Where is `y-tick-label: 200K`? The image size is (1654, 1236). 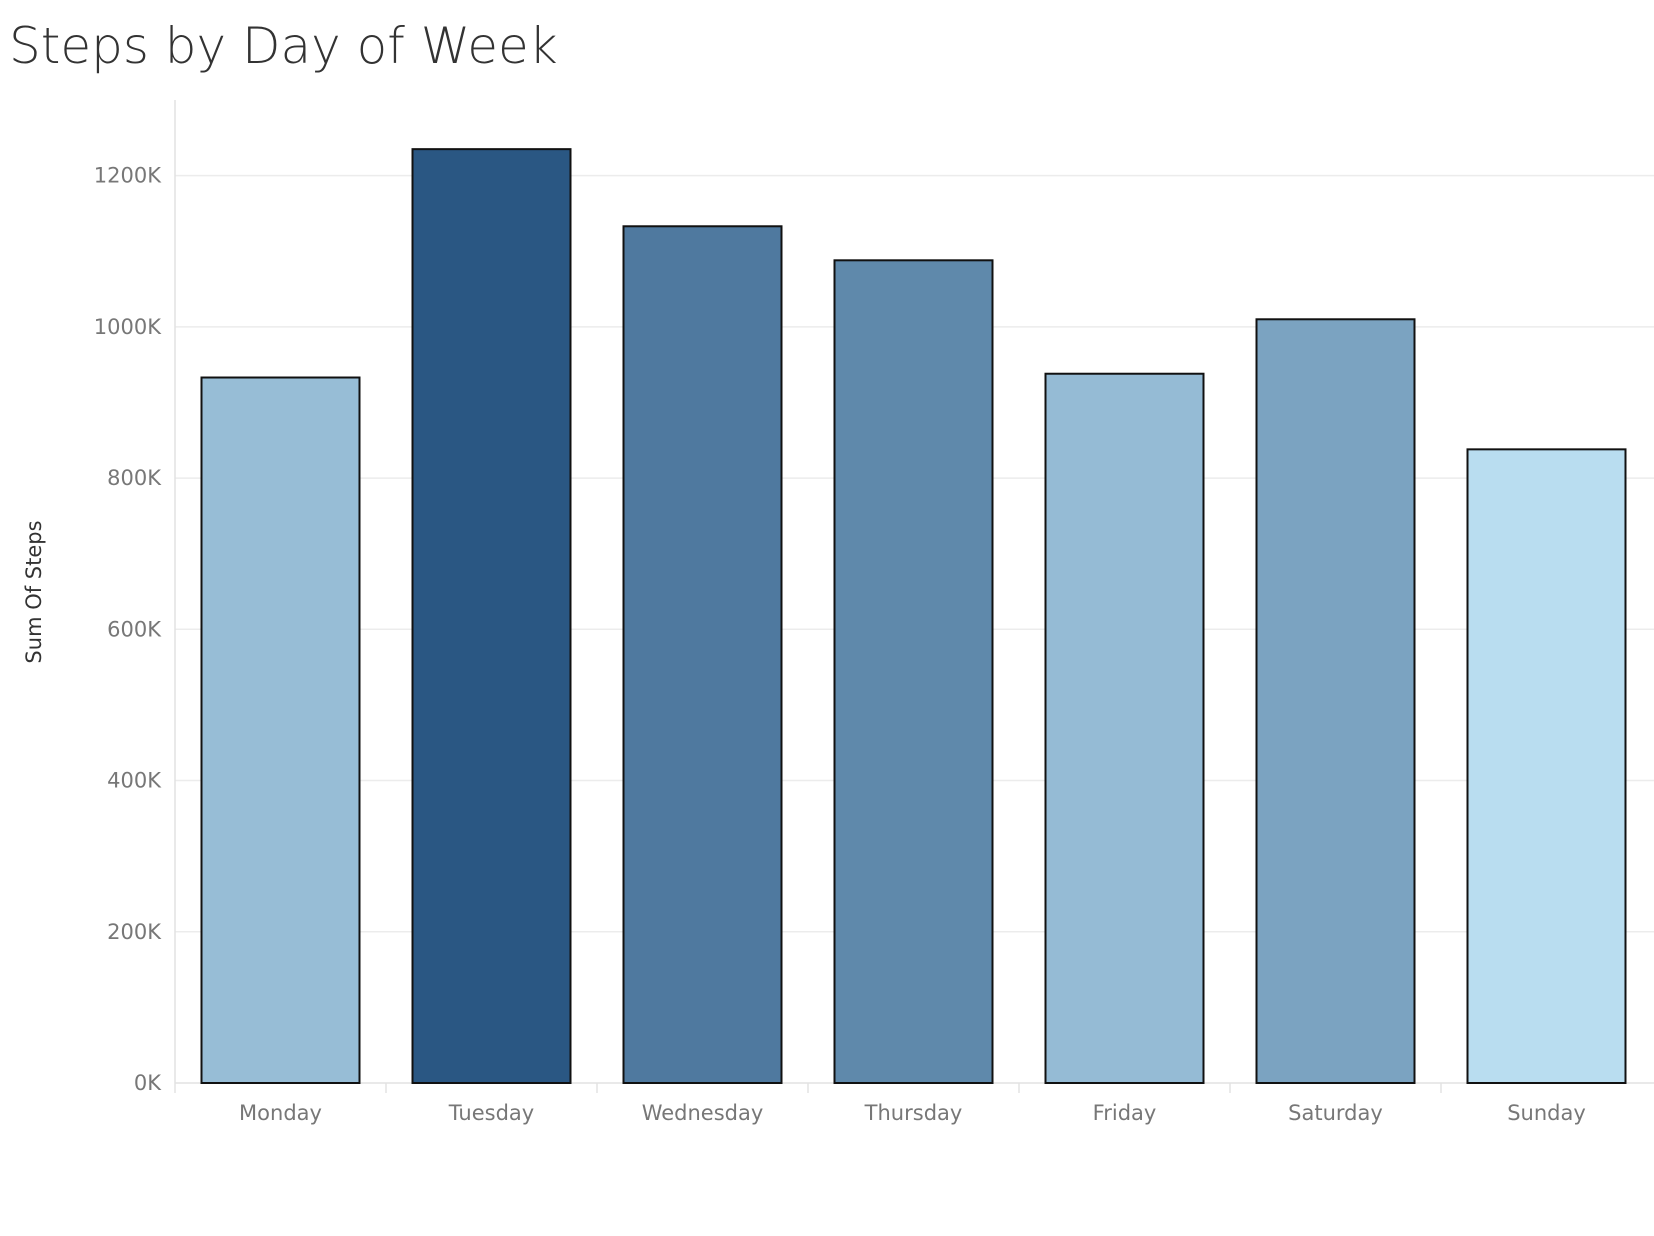 y-tick-label: 200K is located at coordinates (134, 932).